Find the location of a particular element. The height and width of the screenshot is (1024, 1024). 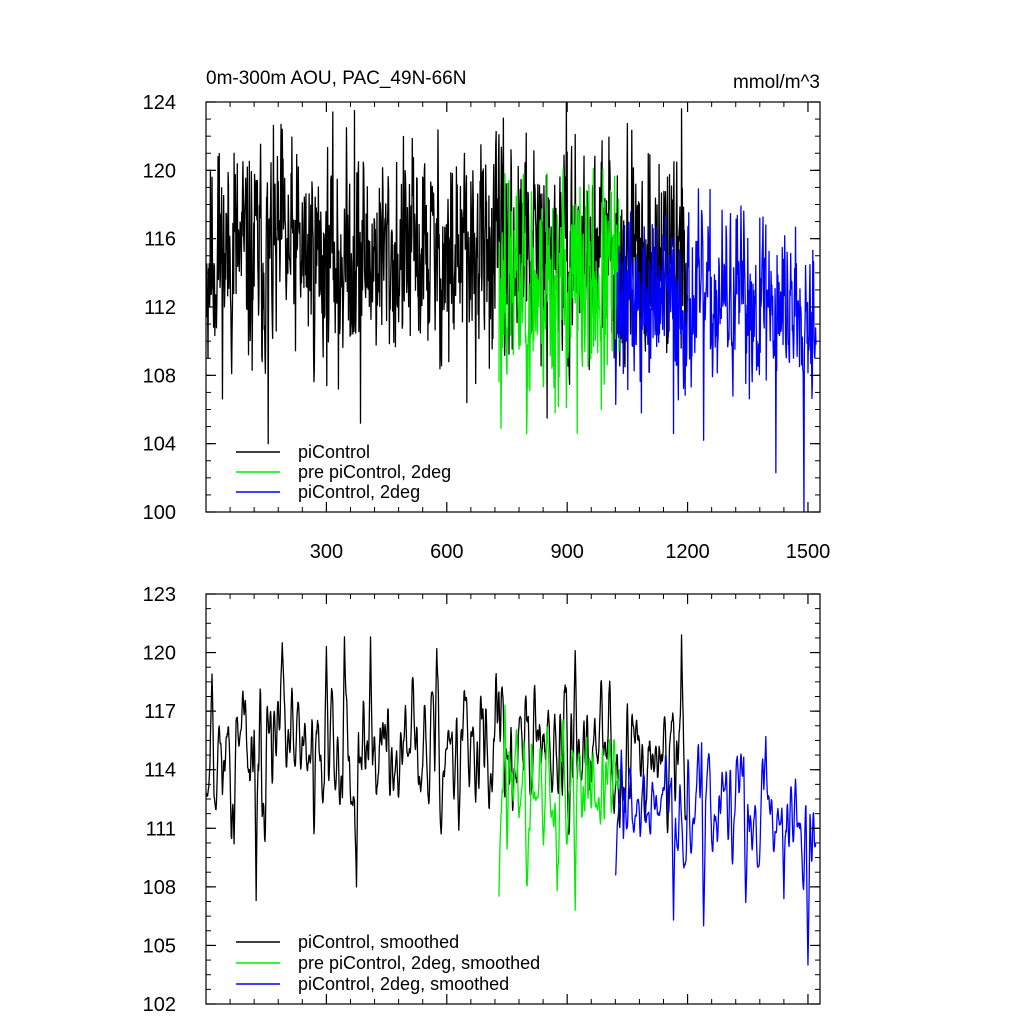

y-tick-label: 104 is located at coordinates (159, 445).